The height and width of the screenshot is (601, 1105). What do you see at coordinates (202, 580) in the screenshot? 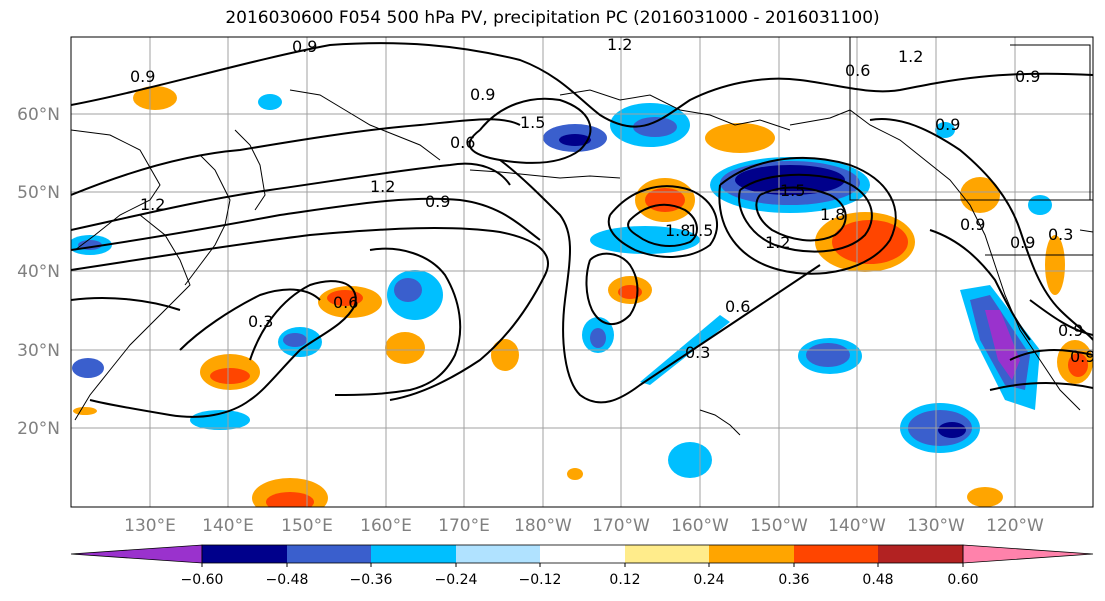
I see `colorbar-tick-label: −0.60` at bounding box center [202, 580].